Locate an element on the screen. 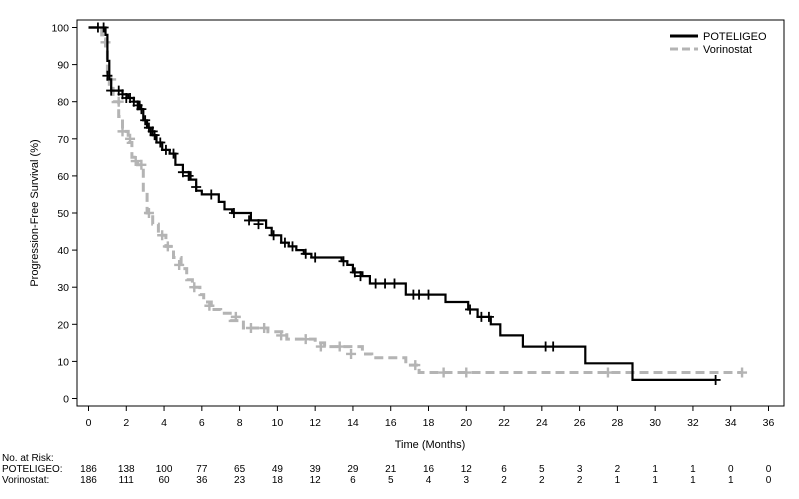 This screenshot has width=799, height=499. y-tick-label: 20 is located at coordinates (63, 325).